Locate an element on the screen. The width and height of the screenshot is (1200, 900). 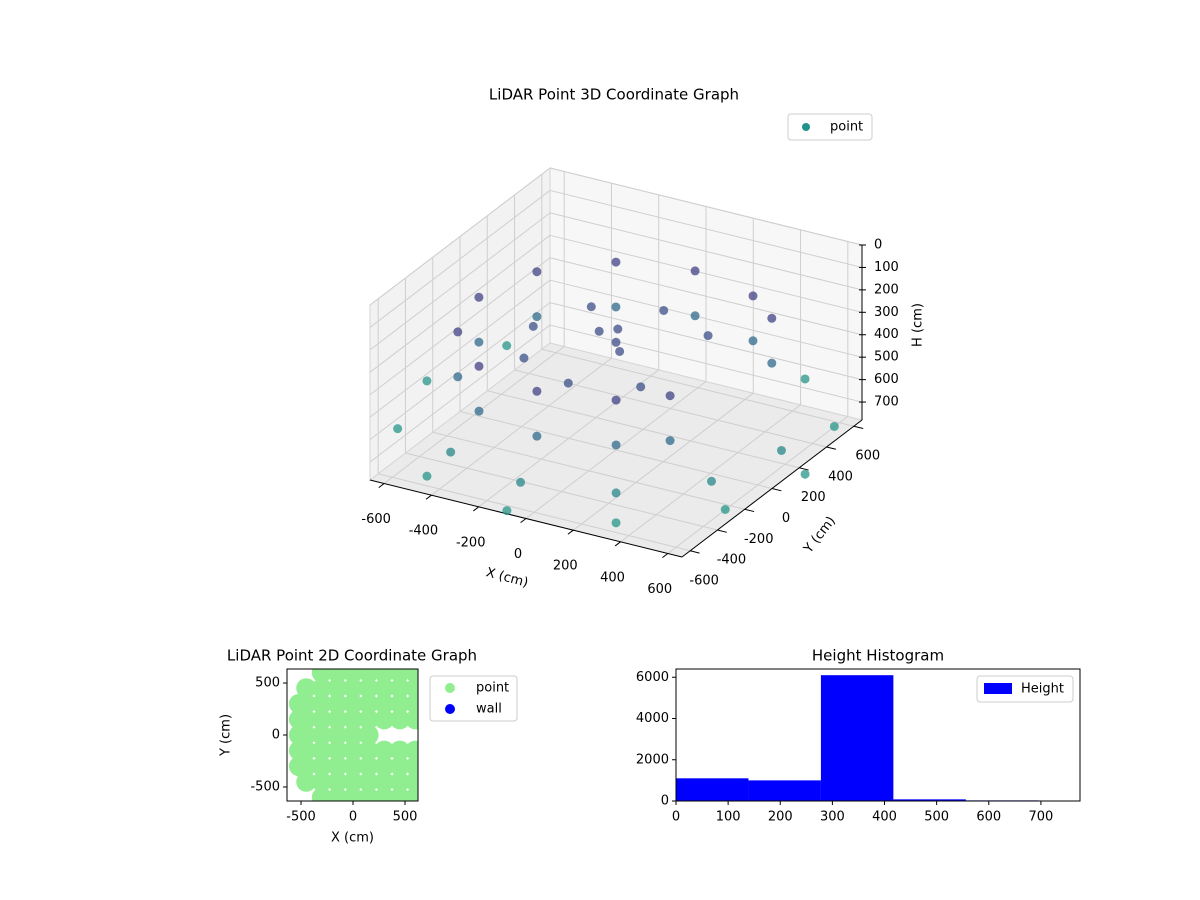
y-axis-line is located at coordinates (772, 488).